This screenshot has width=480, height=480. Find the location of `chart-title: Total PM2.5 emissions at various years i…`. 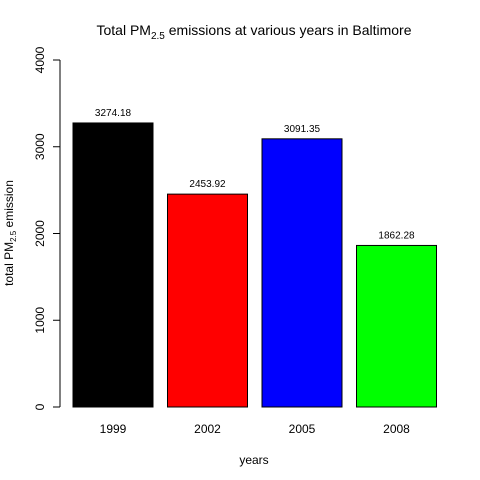

chart-title: Total PM2.5 emissions at various years i… is located at coordinates (253, 32).